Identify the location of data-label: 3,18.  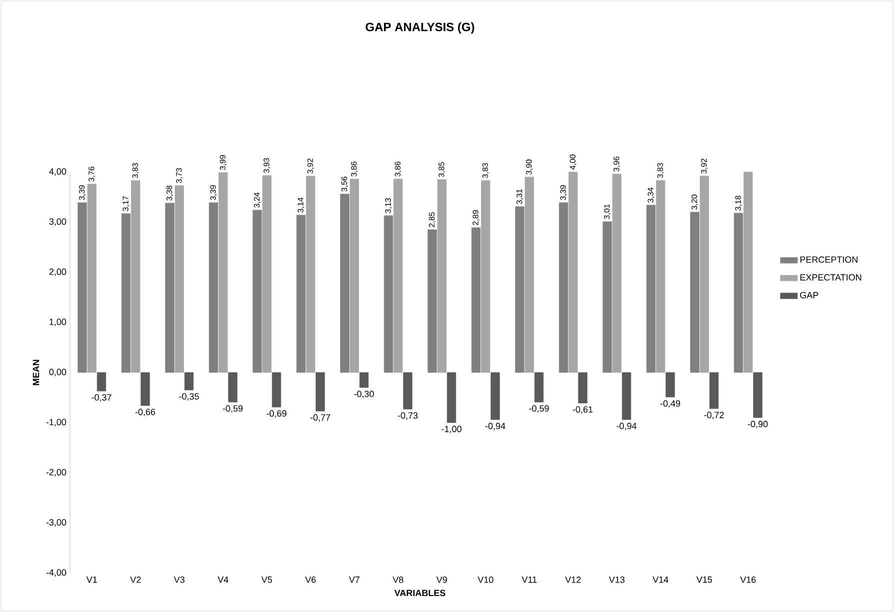
(738, 203).